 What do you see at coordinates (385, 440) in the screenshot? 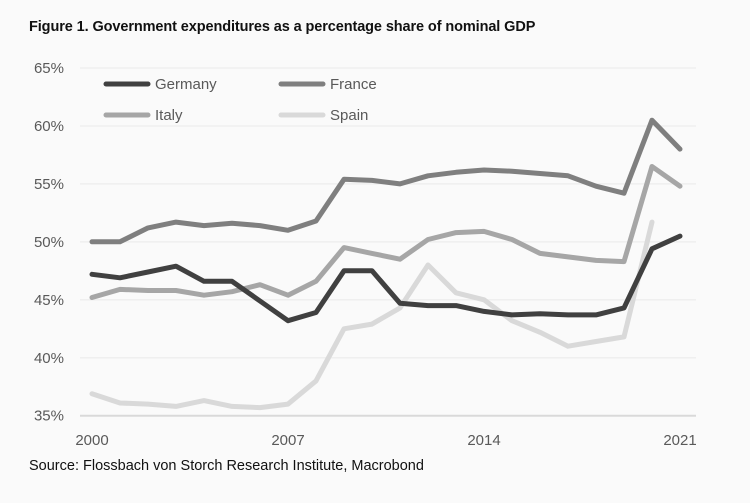
I see `x-axis-tick-labels: 2000 2007 2014 2021` at bounding box center [385, 440].